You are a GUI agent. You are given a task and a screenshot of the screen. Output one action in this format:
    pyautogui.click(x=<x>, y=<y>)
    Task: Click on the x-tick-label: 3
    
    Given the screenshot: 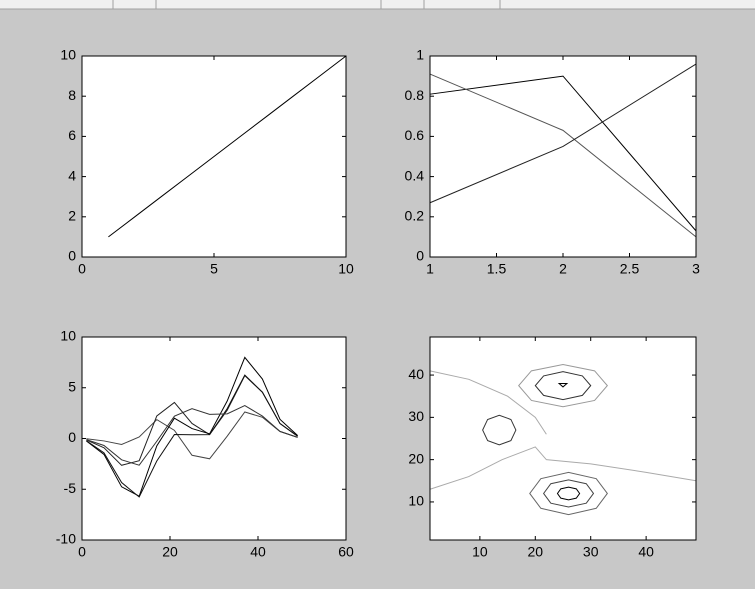 What is the action you would take?
    pyautogui.click(x=696, y=269)
    